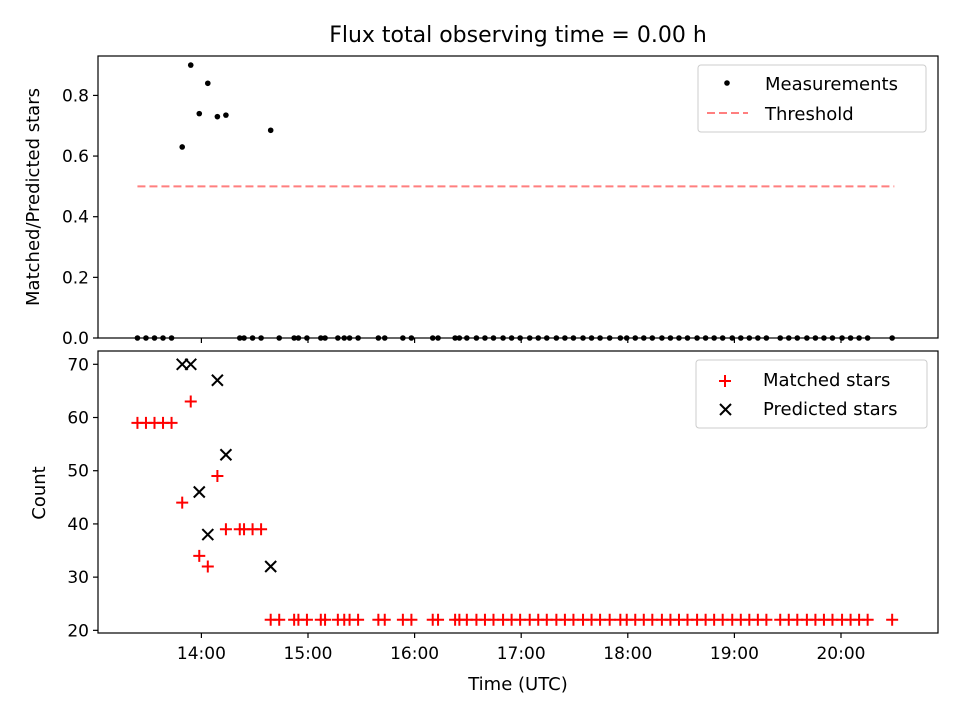  Describe the element at coordinates (78, 631) in the screenshot. I see `bottom-y-tick-label: 20` at that location.